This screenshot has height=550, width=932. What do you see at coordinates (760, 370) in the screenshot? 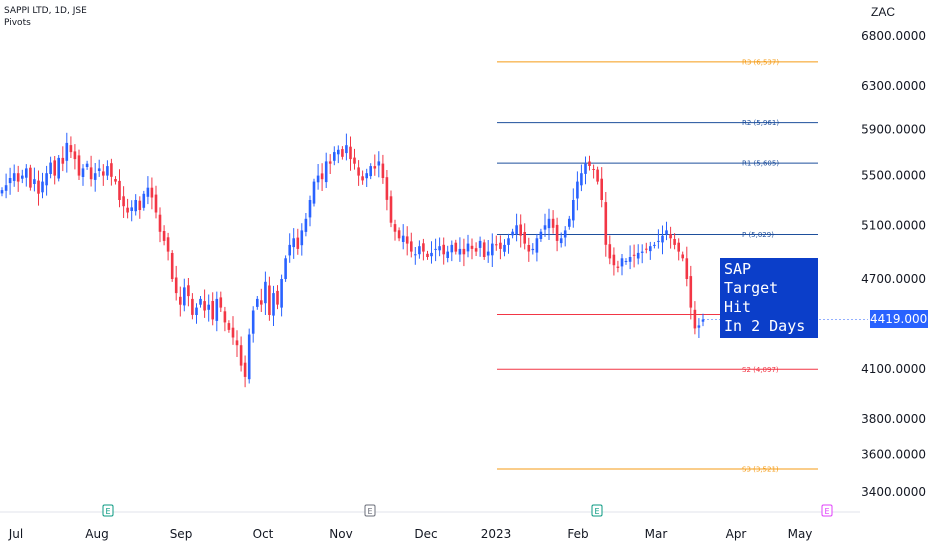
I see `pivot-label: S2 (4,097)` at bounding box center [760, 370].